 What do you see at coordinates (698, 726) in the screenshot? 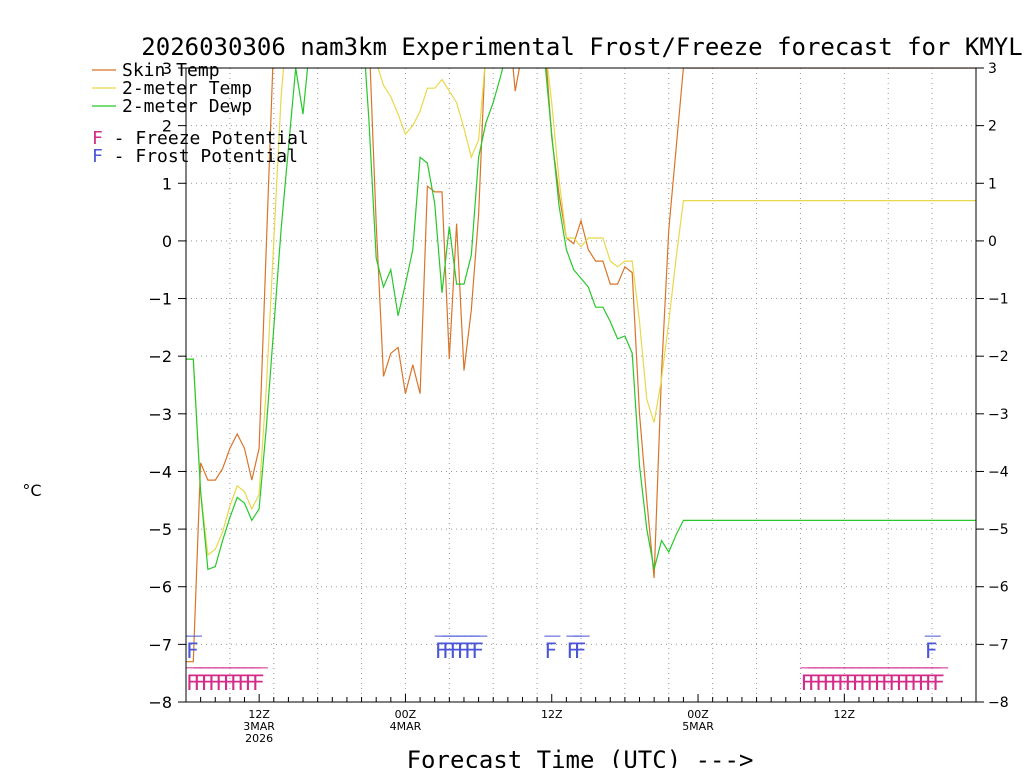
I see `x-tick-label: 5MAR` at bounding box center [698, 726].